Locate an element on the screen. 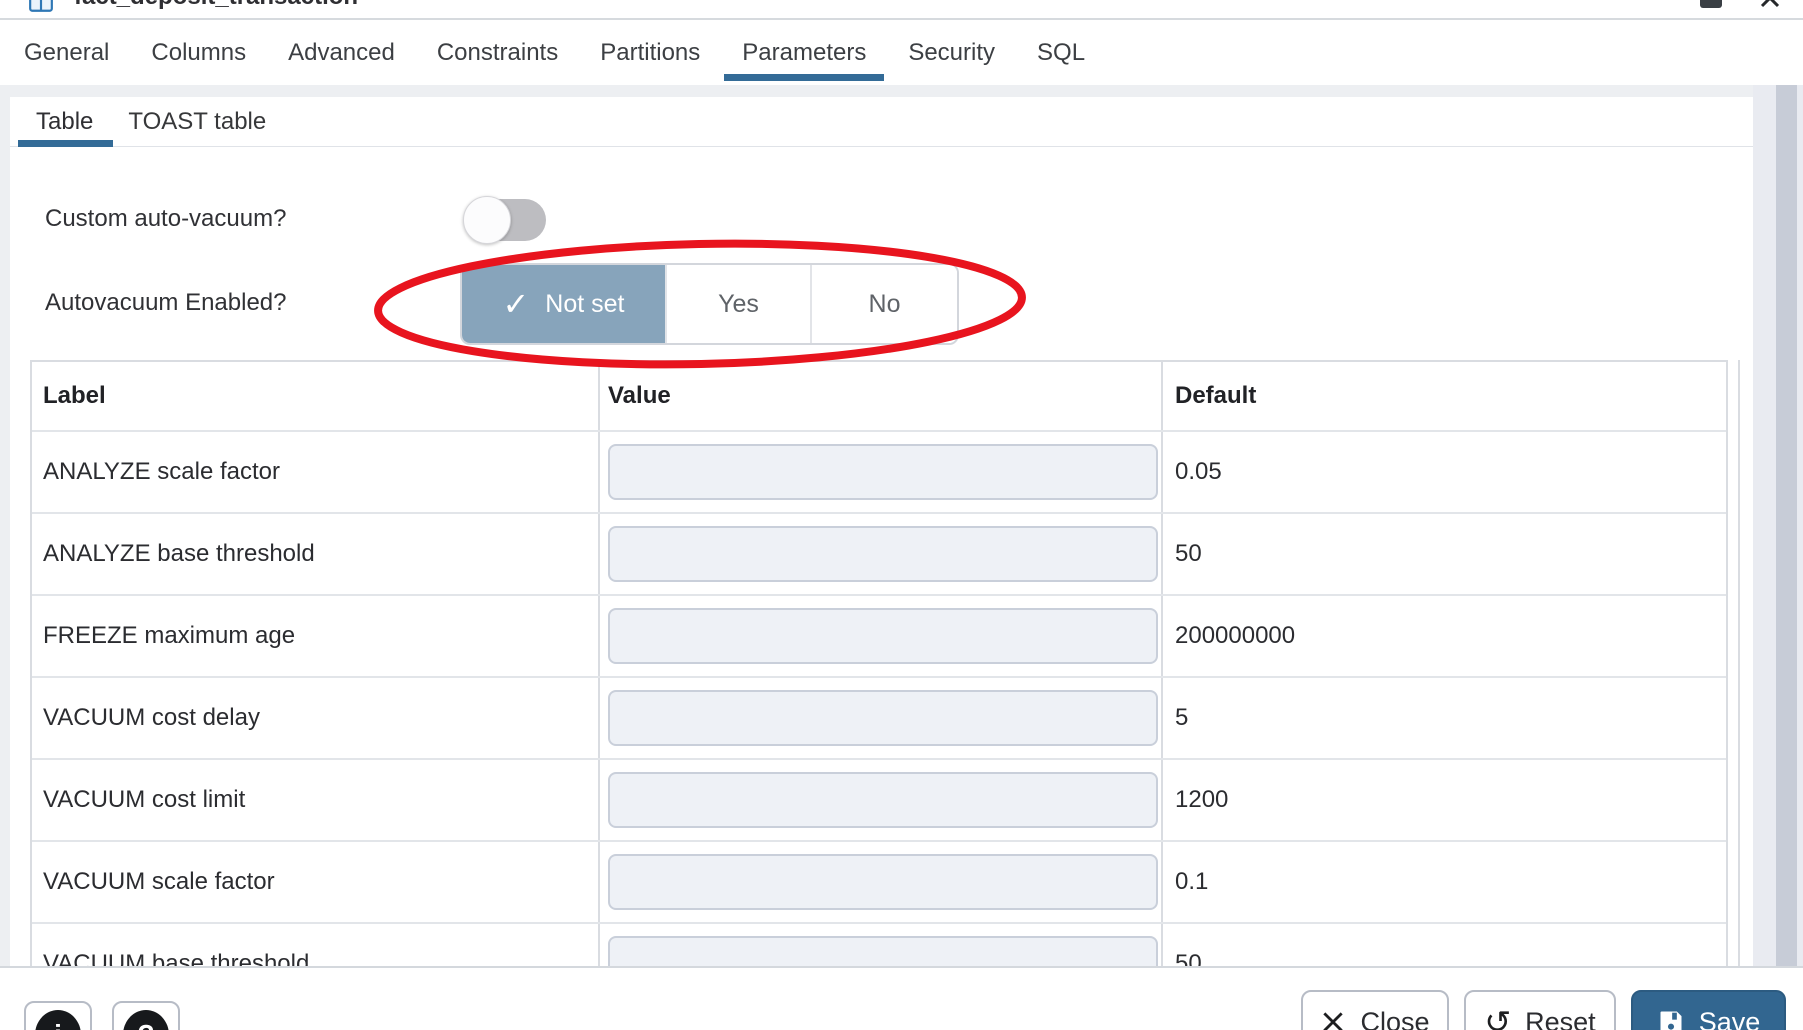  close-x-icon is located at coordinates (1333, 1021).